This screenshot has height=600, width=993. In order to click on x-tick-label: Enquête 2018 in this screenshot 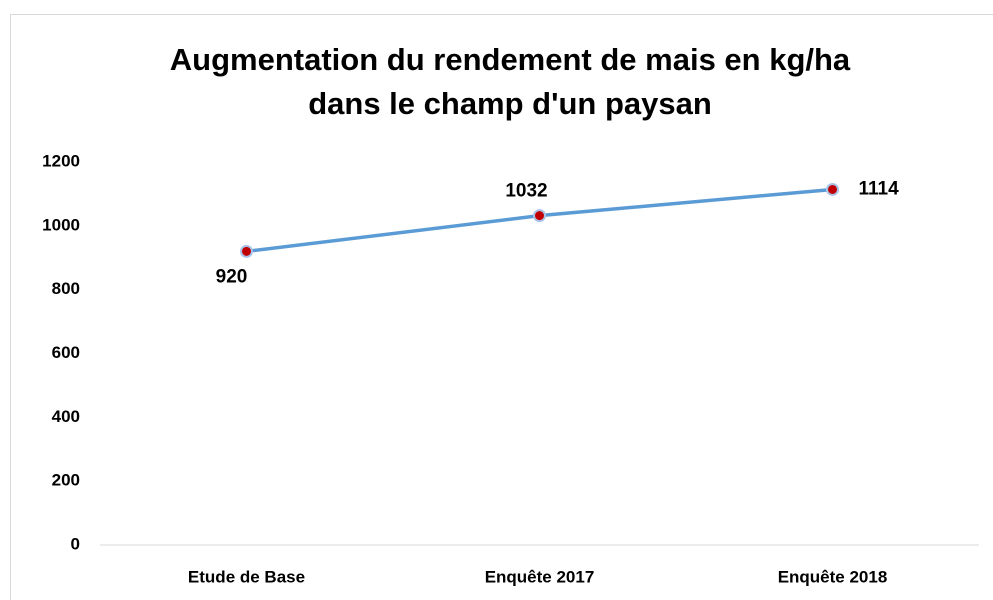, I will do `click(833, 576)`.